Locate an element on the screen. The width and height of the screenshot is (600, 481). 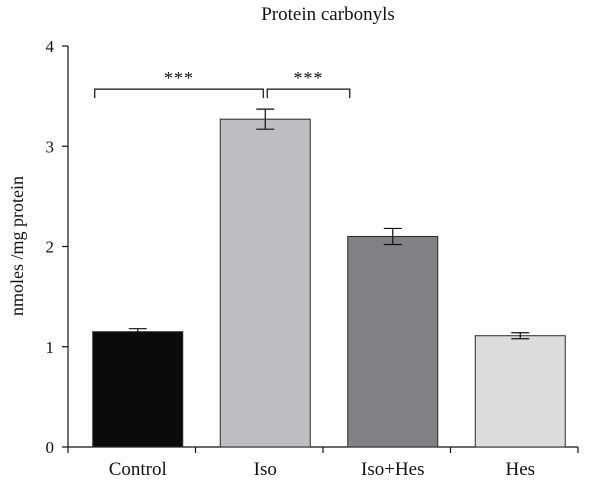
y-tick-label: 2 is located at coordinates (50, 247).